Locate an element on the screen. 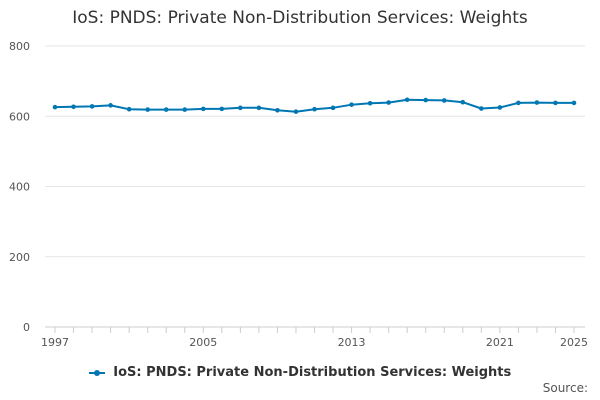 The image size is (600, 400). x-tick-labels: 1997 2005 2013 2021 2025 is located at coordinates (314, 342).